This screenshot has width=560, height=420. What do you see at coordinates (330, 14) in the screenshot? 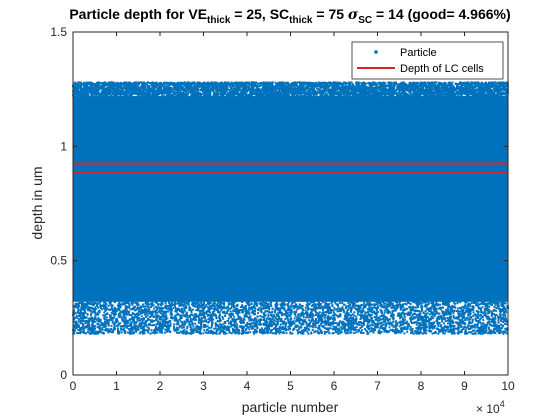
I see `title-mid2: = 75` at bounding box center [330, 14].